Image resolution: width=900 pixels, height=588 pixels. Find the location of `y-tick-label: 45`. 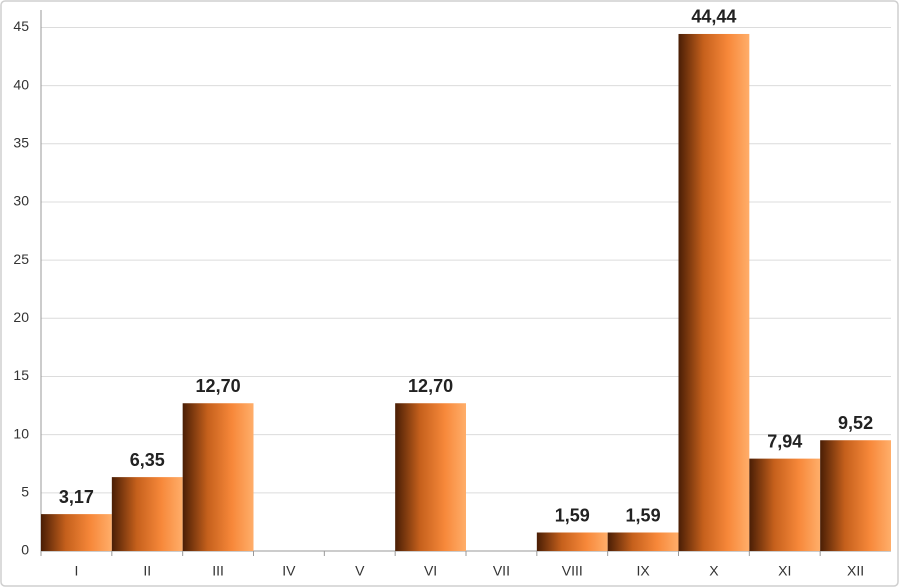

y-tick-label: 45 is located at coordinates (21, 26).